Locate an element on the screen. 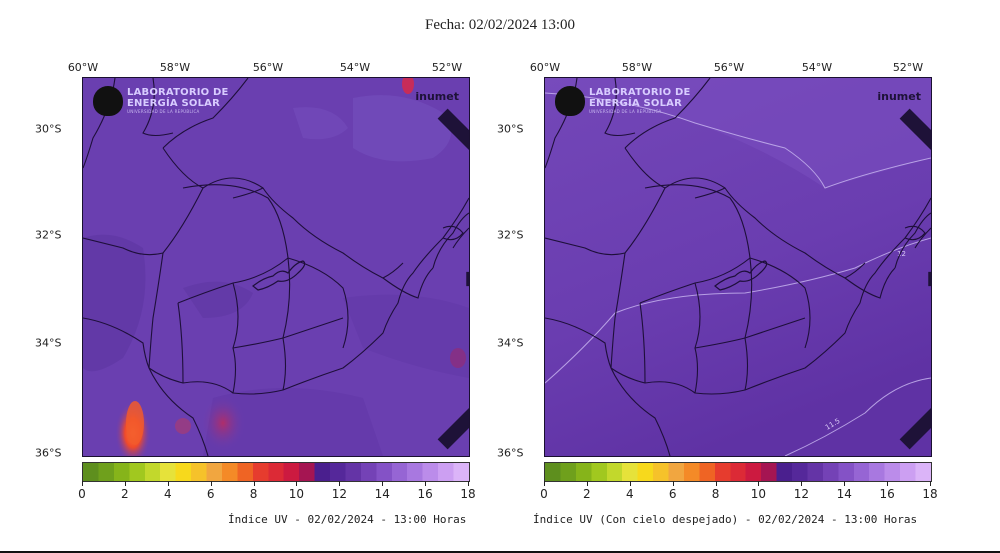  page-title: Fecha: 02/02/2024 13:00 is located at coordinates (500, 25).